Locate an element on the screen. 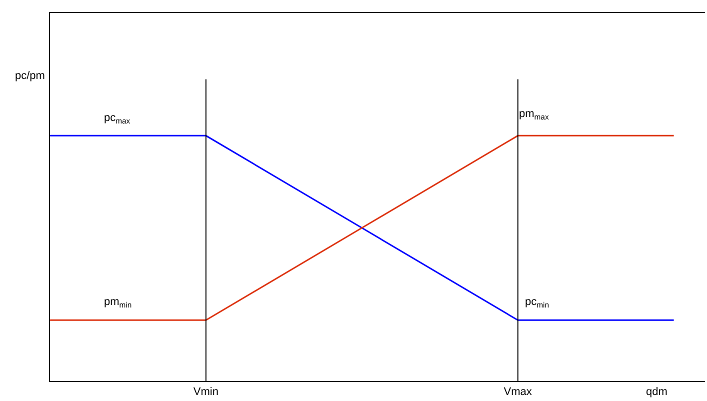  text: pc$_{max}$ is located at coordinates (117, 119).